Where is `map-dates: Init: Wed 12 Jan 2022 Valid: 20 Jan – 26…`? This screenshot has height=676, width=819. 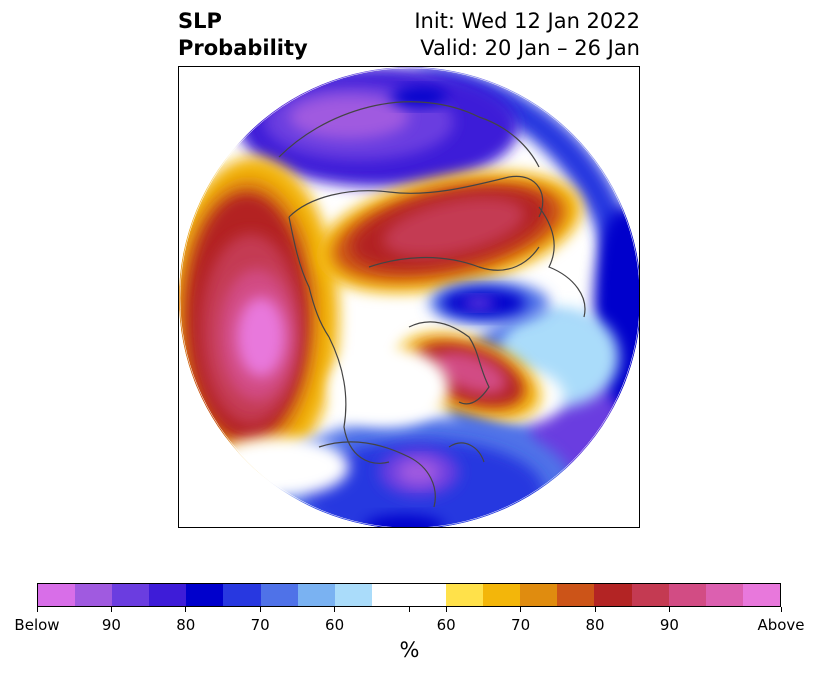
map-dates: Init: Wed 12 Jan 2022 Valid: 20 Jan – 26… is located at coordinates (527, 35).